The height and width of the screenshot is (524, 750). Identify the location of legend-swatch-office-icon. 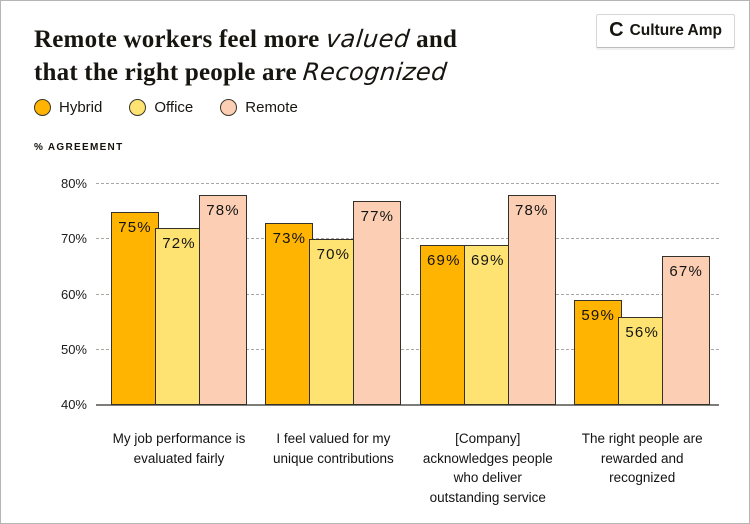
(138, 107).